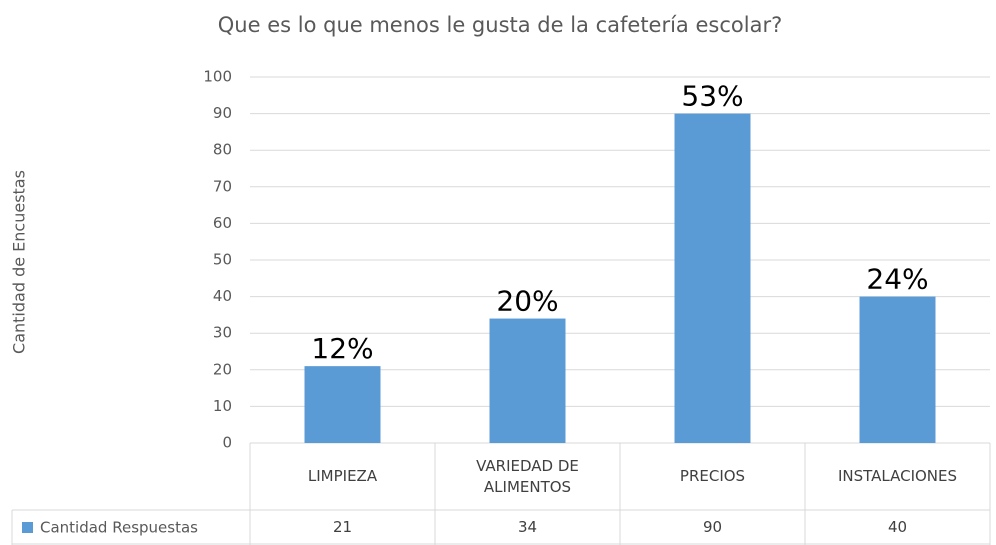 This screenshot has height=545, width=996. Describe the element at coordinates (342, 348) in the screenshot. I see `bar-annotation: 12%` at that location.